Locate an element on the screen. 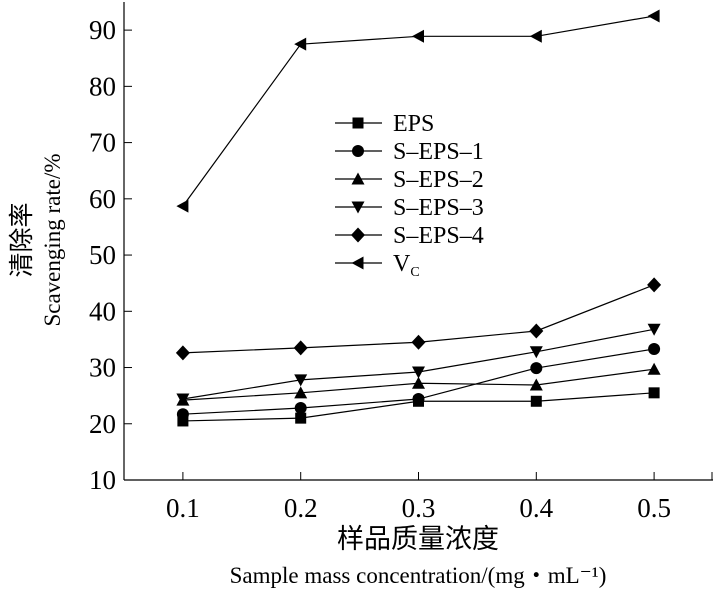 The image size is (715, 596). y-axis-label: Scavenging rate/% is located at coordinates (52, 239).